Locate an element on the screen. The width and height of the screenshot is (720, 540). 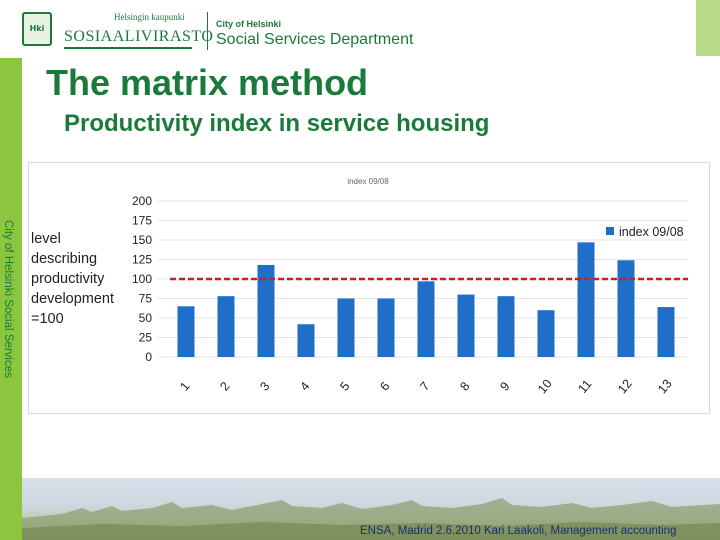
side-vertical-label: City of Helsinki Social Services is located at coordinates (8, 299).